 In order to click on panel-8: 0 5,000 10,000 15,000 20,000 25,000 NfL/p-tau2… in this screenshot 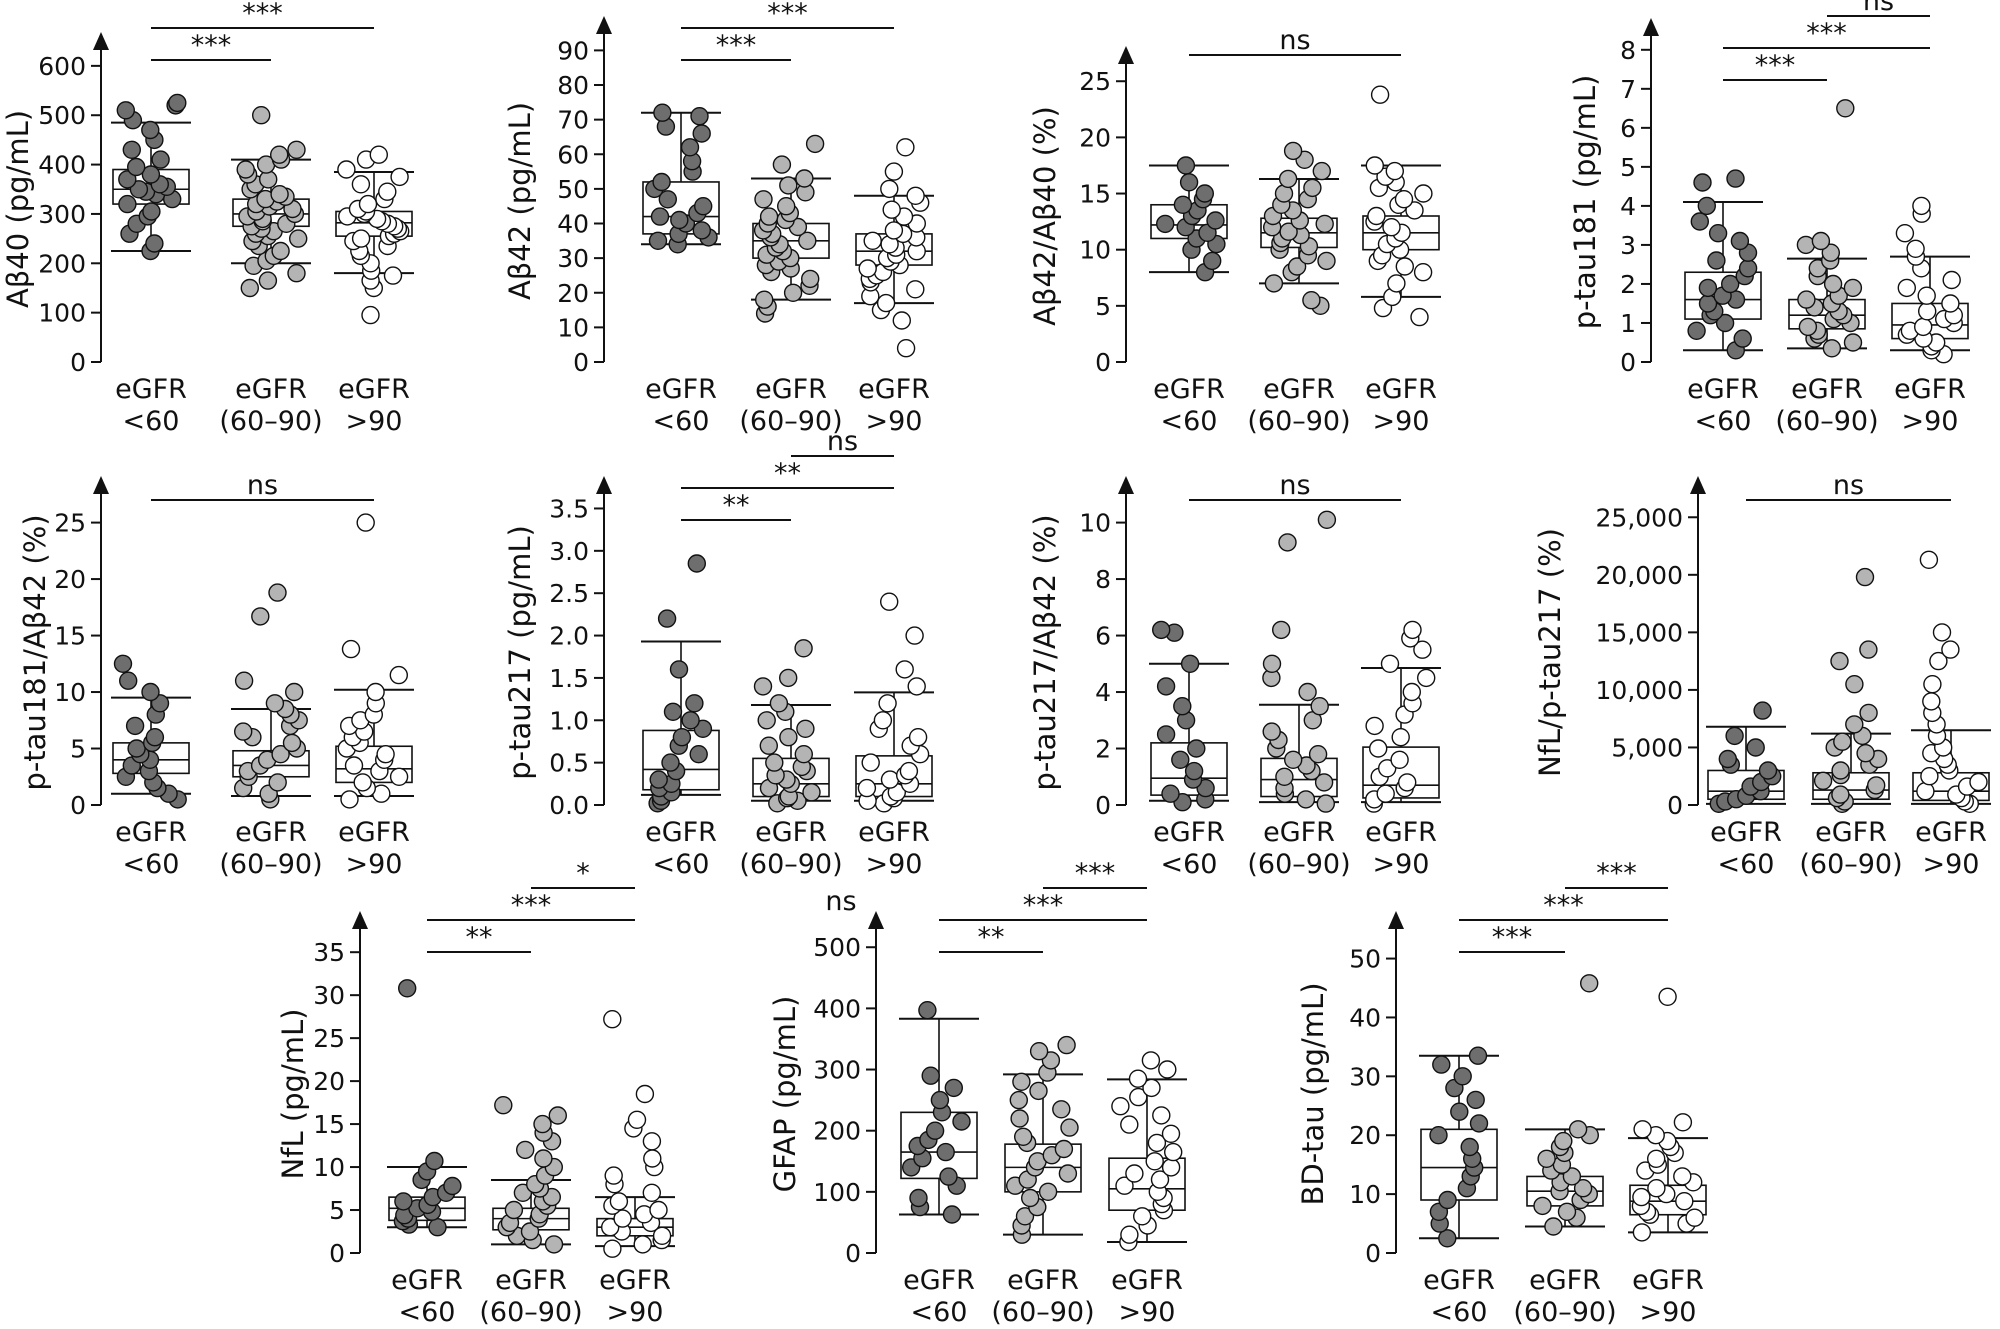, I will do `click(1762, 675)`.